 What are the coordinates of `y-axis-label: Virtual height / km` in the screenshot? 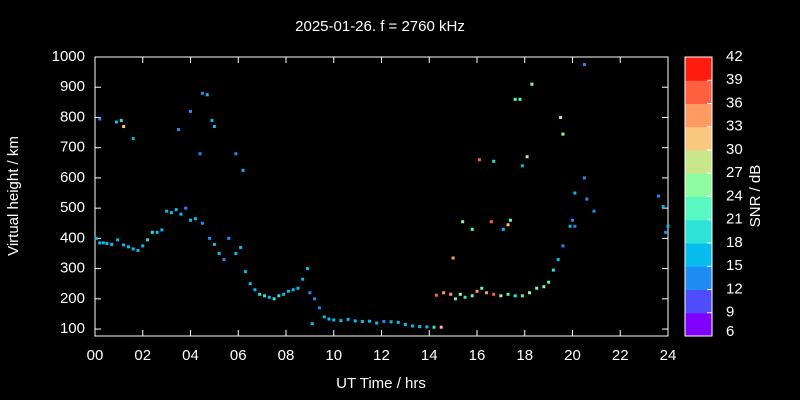 It's located at (13, 196).